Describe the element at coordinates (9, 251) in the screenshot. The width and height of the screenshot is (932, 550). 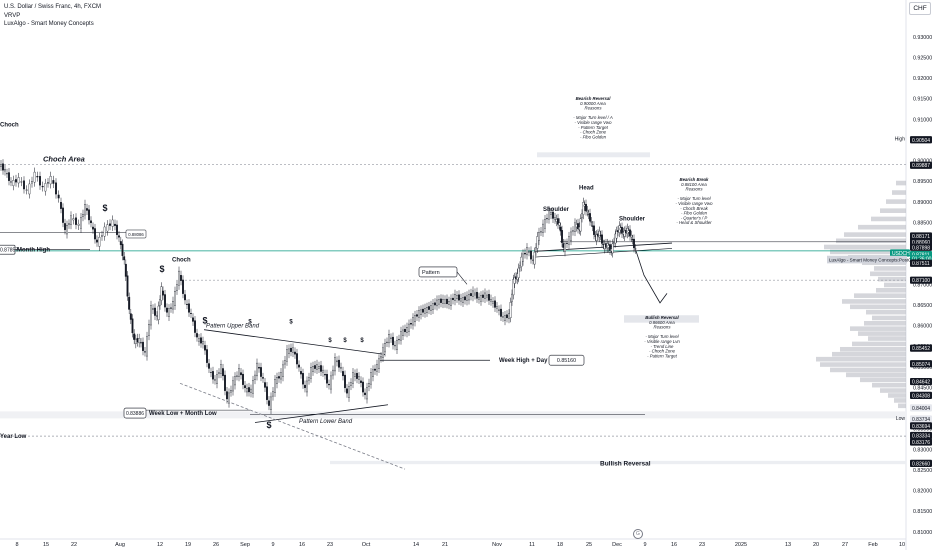
I see `month-high-price: 0.87857` at that location.